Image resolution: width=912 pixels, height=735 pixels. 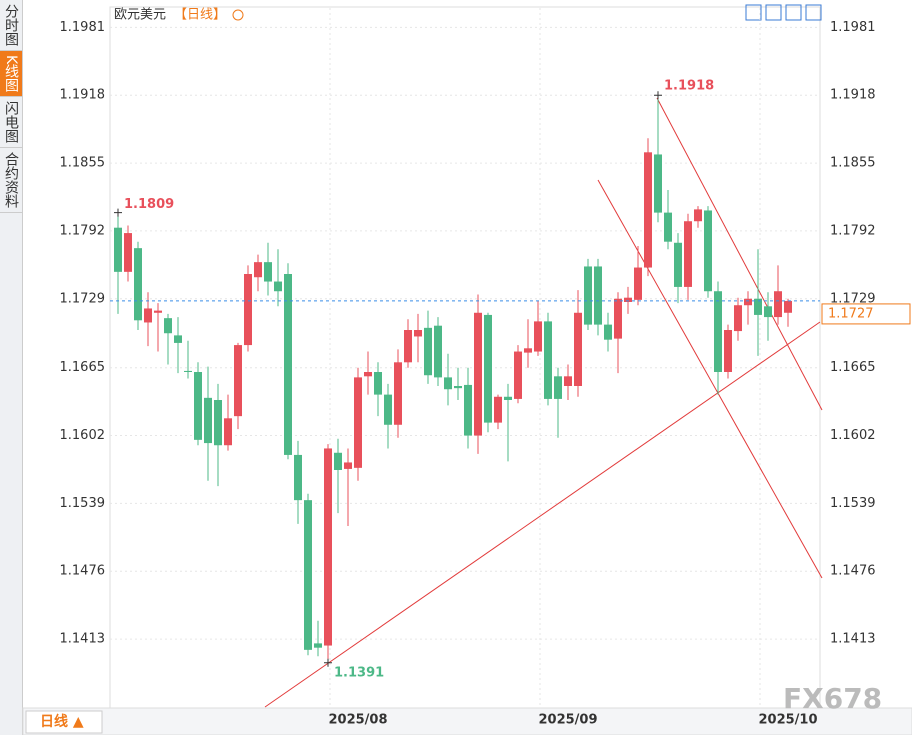 What do you see at coordinates (83, 163) in the screenshot?
I see `y-tick-label: 1.1855` at bounding box center [83, 163].